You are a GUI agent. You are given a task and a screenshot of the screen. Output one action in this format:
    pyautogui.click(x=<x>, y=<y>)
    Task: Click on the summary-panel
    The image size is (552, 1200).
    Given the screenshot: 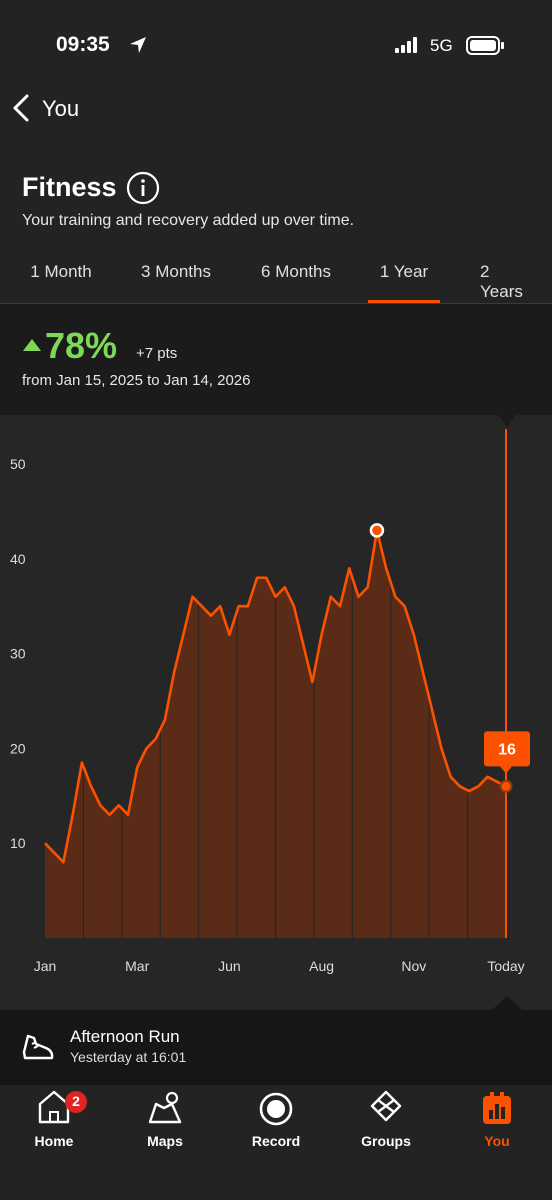 What is the action you would take?
    pyautogui.click(x=276, y=359)
    